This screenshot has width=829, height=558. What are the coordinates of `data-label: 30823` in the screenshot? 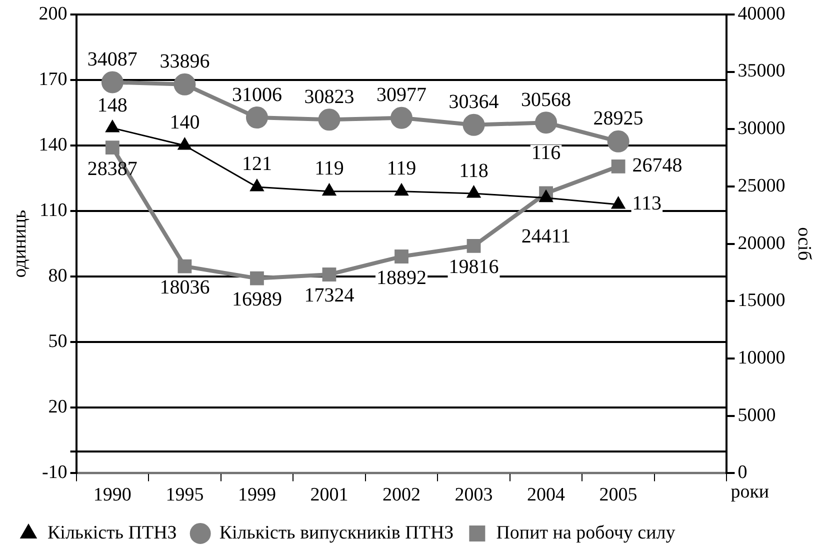 It's located at (329, 97).